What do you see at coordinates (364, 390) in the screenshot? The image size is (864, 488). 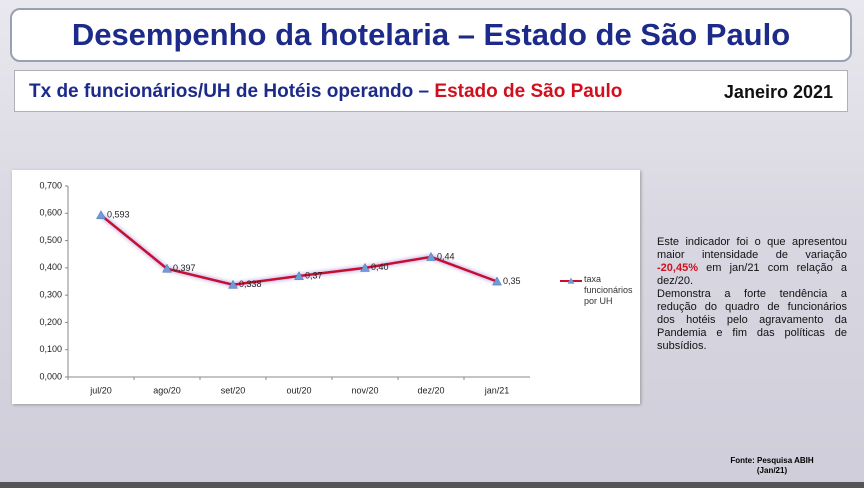 I see `x-tick-label: nov/20` at bounding box center [364, 390].